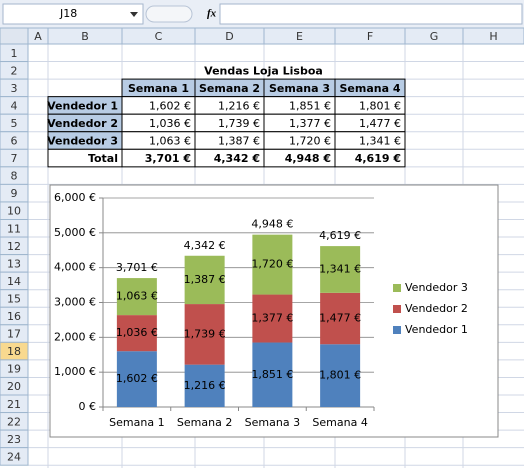  Describe the element at coordinates (14, 70) in the screenshot. I see `row-header: 2` at that location.